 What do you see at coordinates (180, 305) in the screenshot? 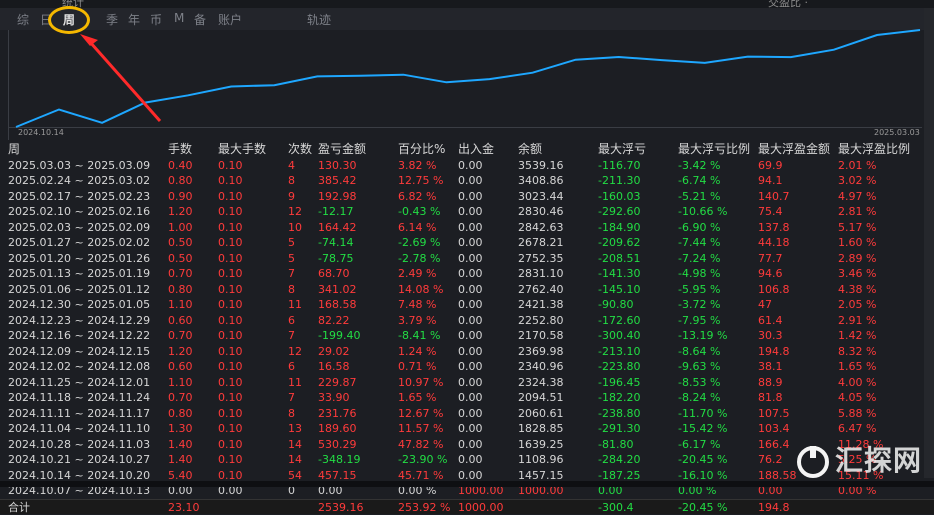
I see `table-cell: 1.10` at bounding box center [180, 305].